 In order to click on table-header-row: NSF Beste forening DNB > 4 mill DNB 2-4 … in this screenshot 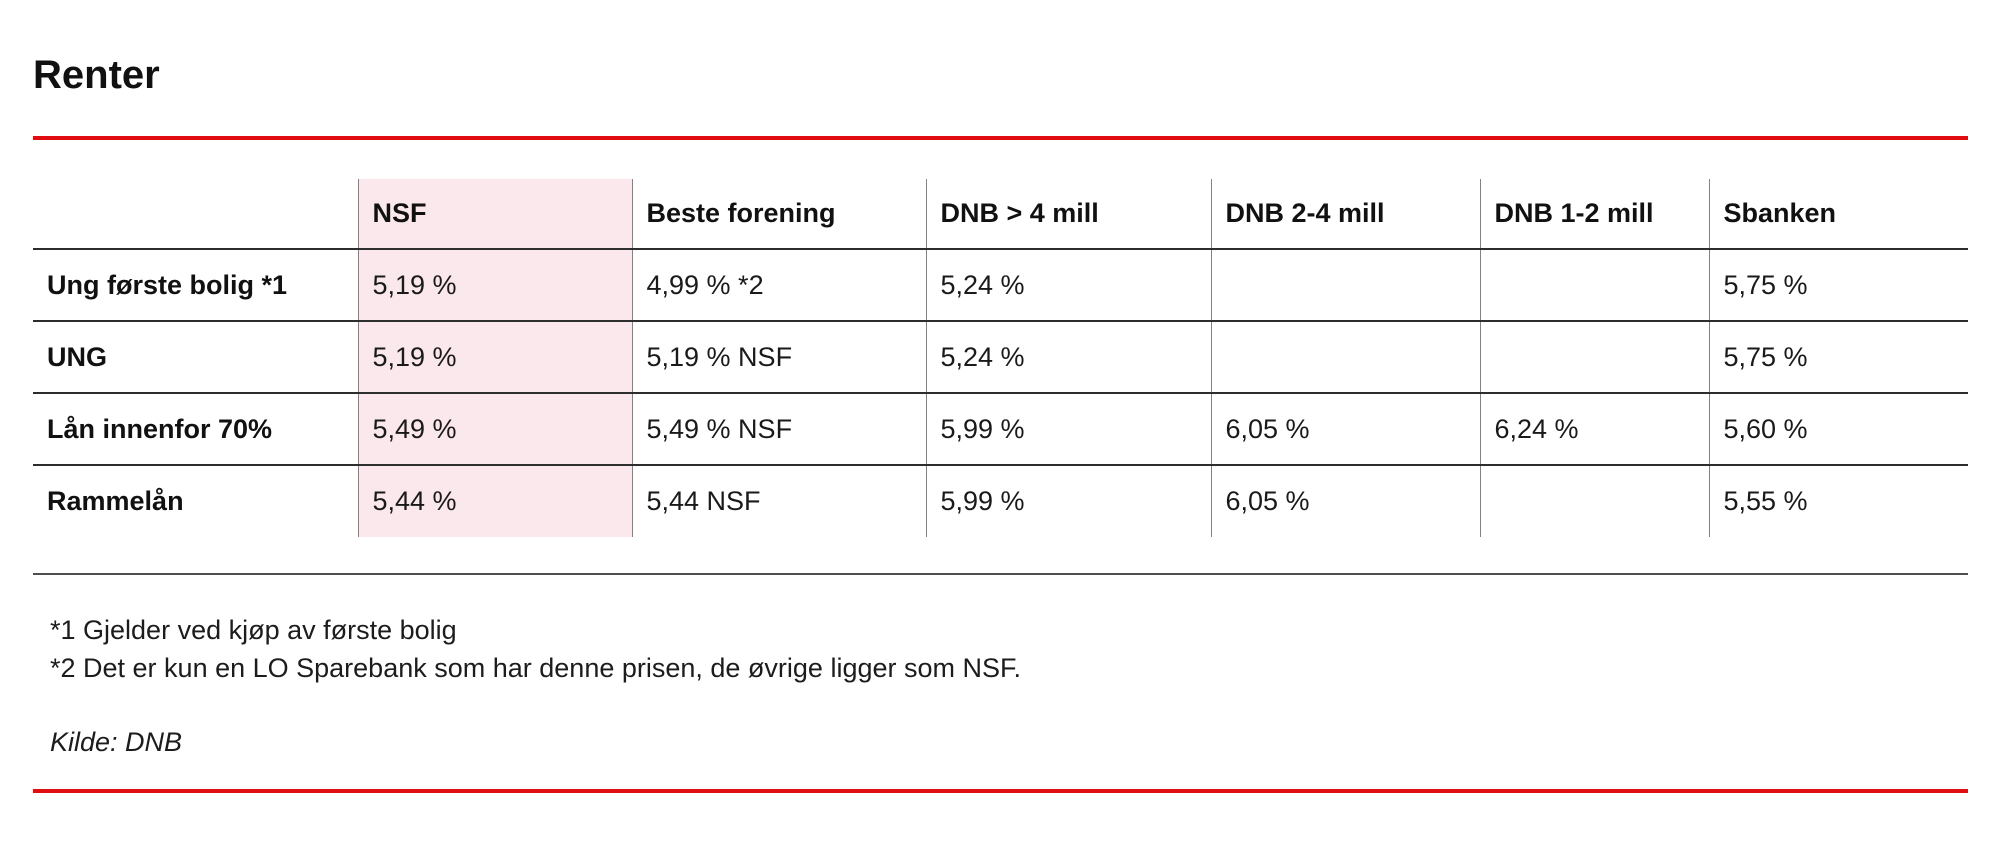, I will do `click(1000, 214)`.